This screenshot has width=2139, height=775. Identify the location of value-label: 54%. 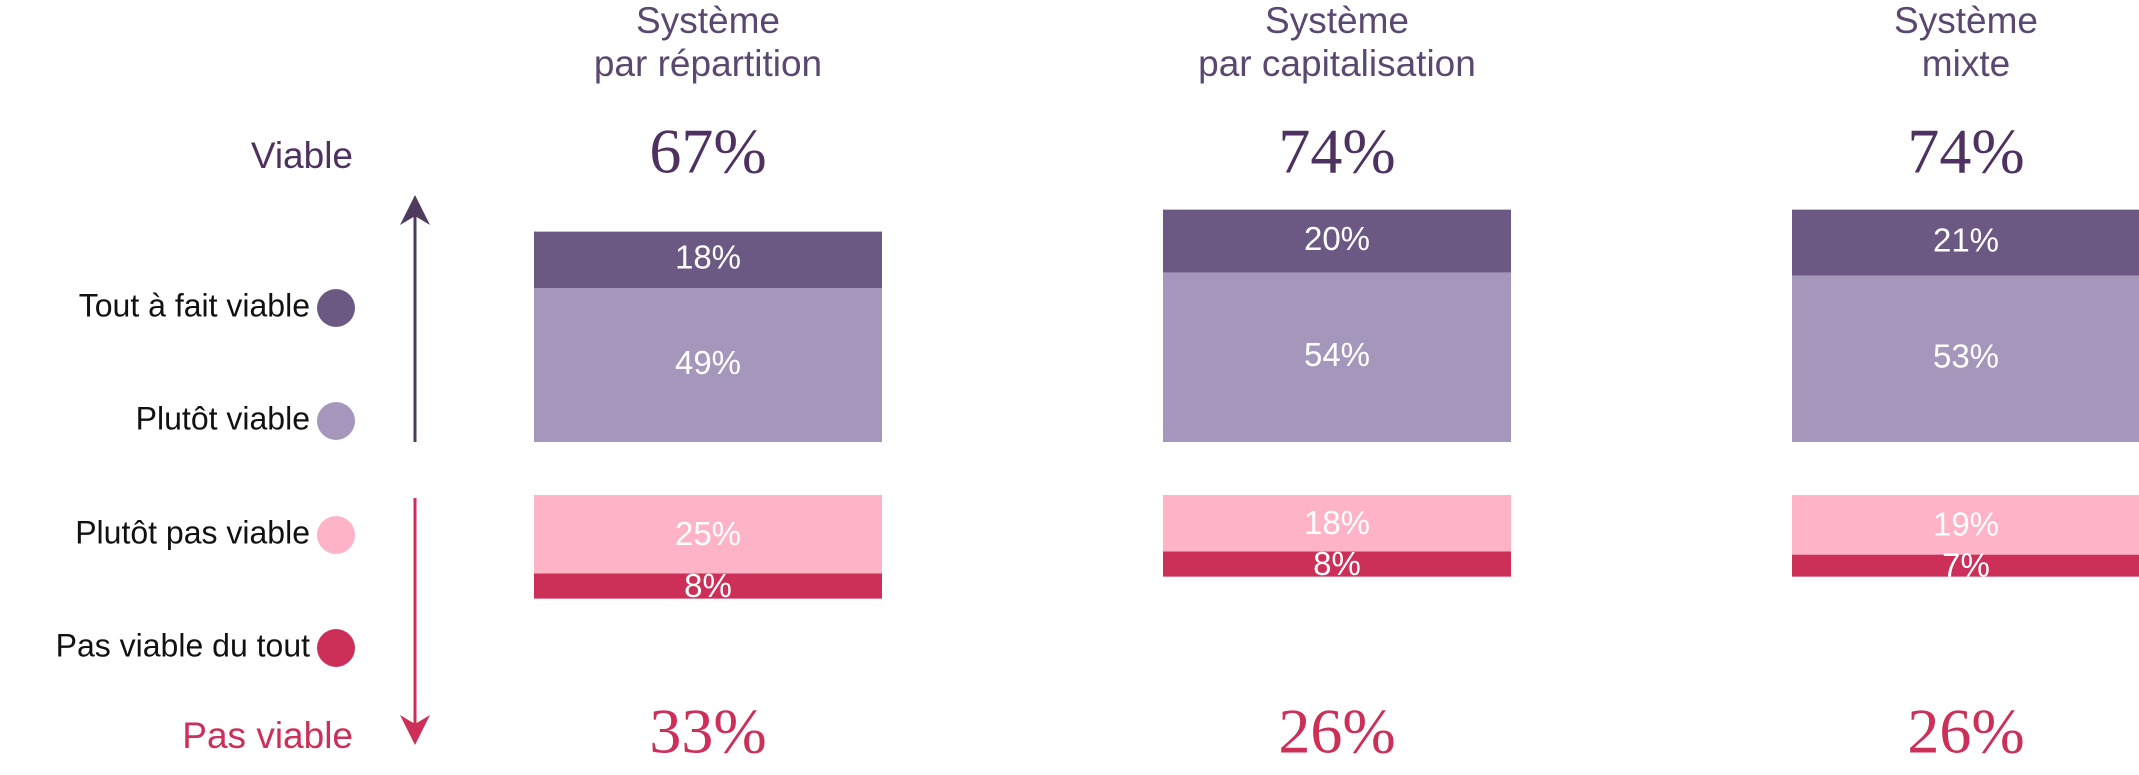
(1337, 354).